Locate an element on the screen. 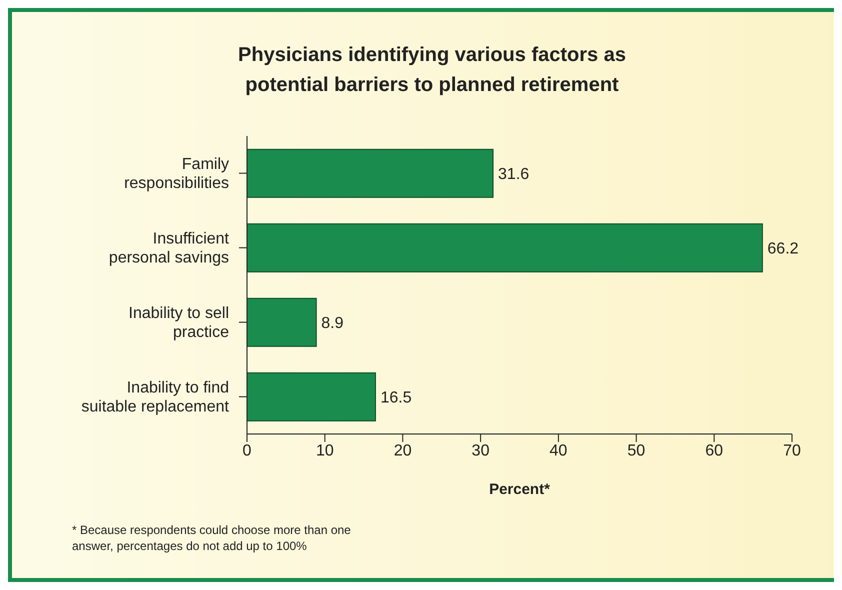 The image size is (842, 590). x-axis-title: Percent* is located at coordinates (519, 489).